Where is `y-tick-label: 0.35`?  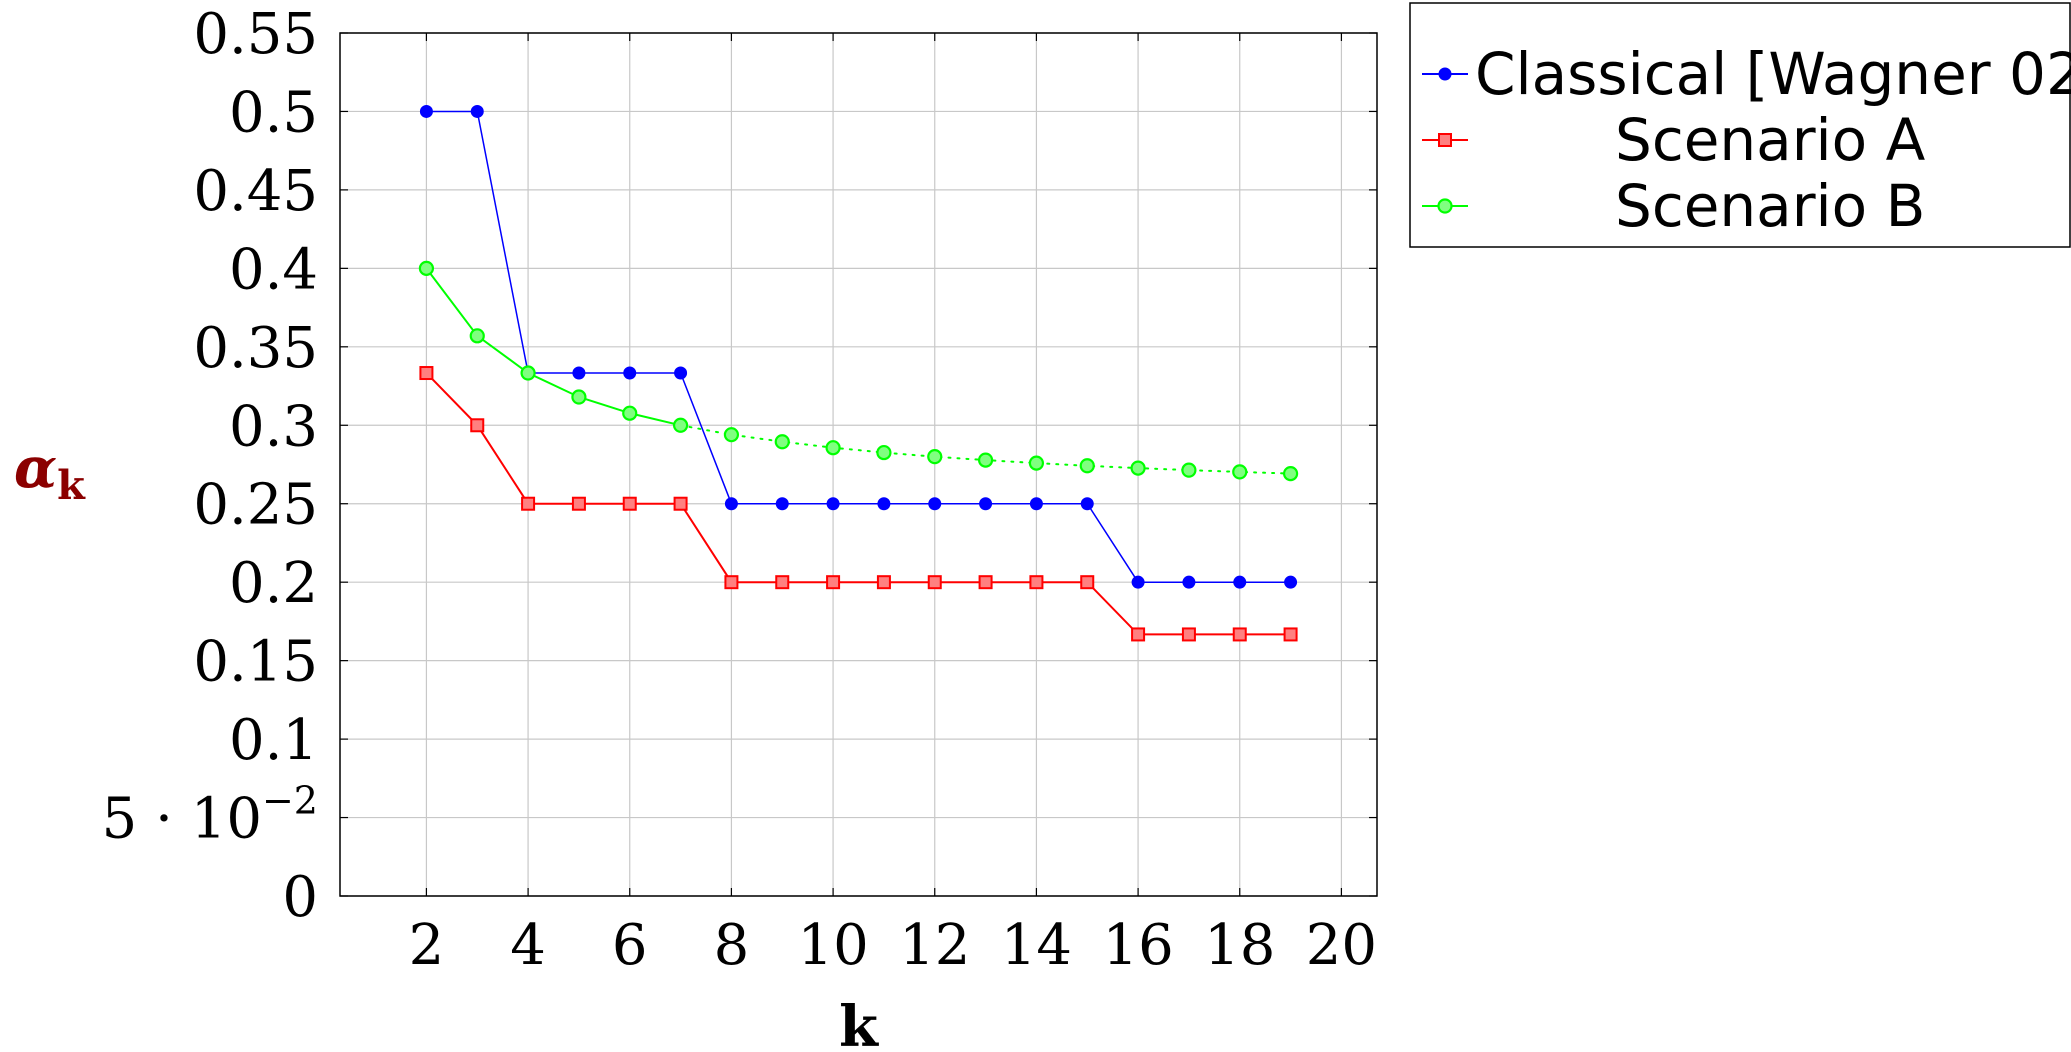
y-tick-label: 0.35 is located at coordinates (255, 348).